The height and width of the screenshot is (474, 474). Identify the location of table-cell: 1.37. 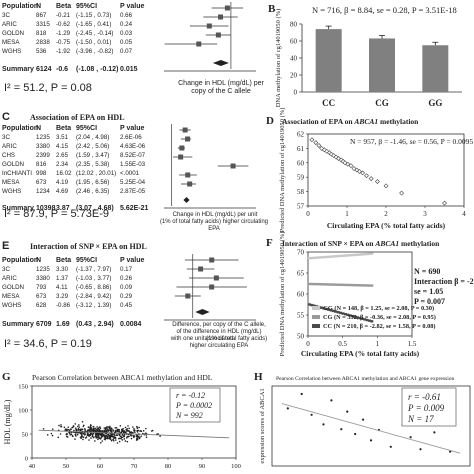
(62, 278).